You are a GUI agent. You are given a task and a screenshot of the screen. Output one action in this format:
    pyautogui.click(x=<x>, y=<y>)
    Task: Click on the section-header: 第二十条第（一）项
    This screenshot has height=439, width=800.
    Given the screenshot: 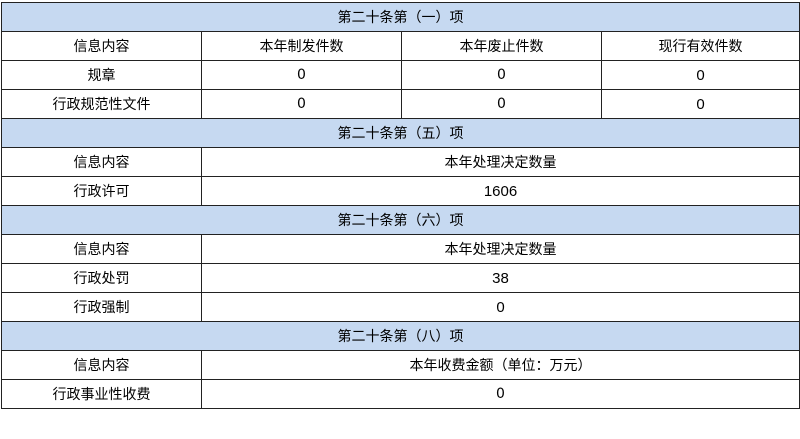 What is the action you would take?
    pyautogui.click(x=400, y=17)
    